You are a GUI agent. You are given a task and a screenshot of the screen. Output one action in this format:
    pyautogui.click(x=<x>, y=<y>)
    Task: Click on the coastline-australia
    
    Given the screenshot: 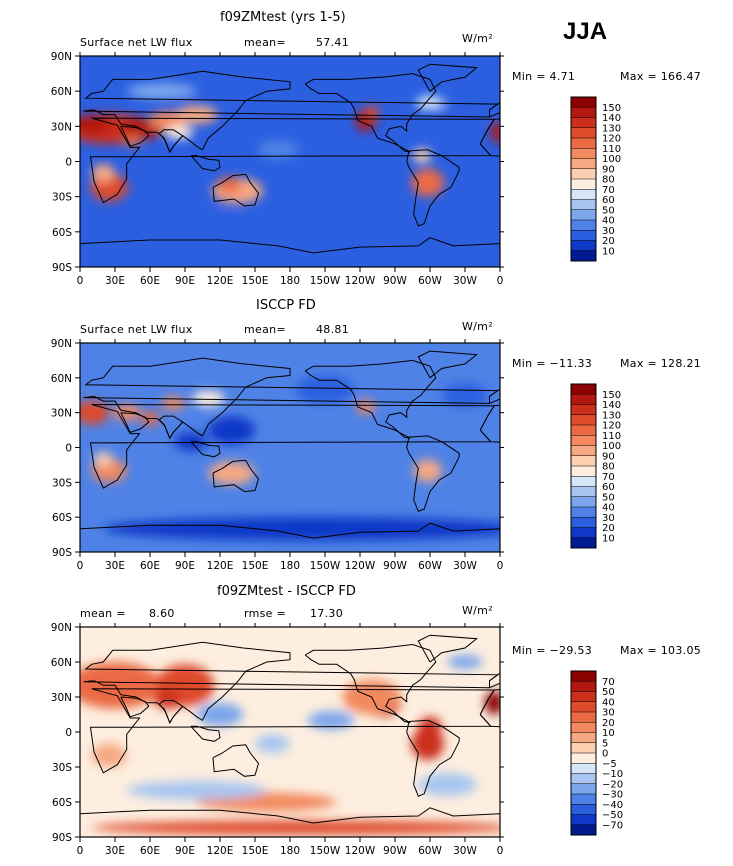 What is the action you would take?
    pyautogui.click(x=236, y=476)
    